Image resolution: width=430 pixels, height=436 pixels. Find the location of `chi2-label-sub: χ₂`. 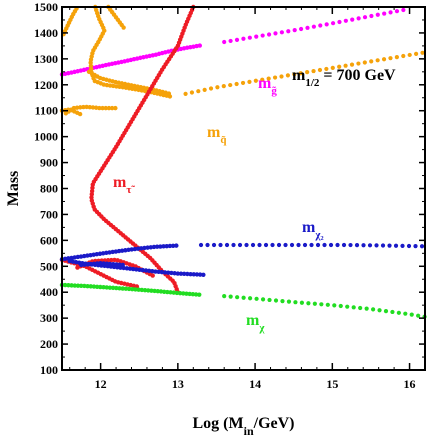

chi2-label-sub: χ₂ is located at coordinates (319, 235).